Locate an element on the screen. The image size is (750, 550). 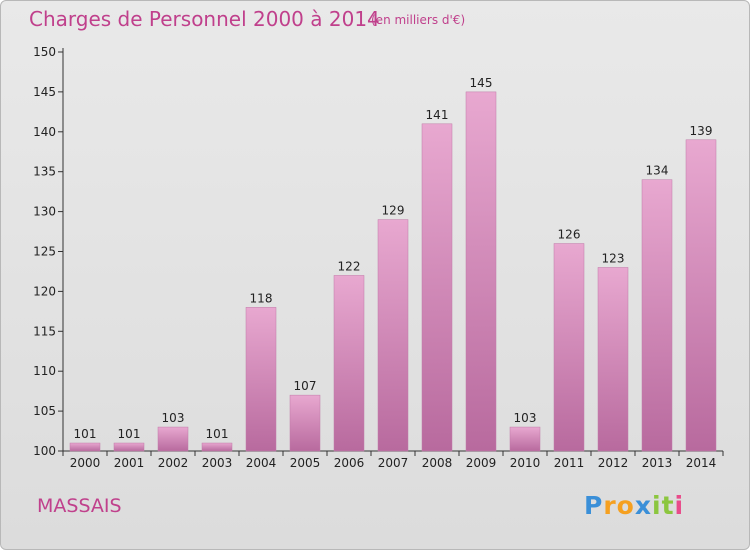
logo-letter: r is located at coordinates (610, 505).